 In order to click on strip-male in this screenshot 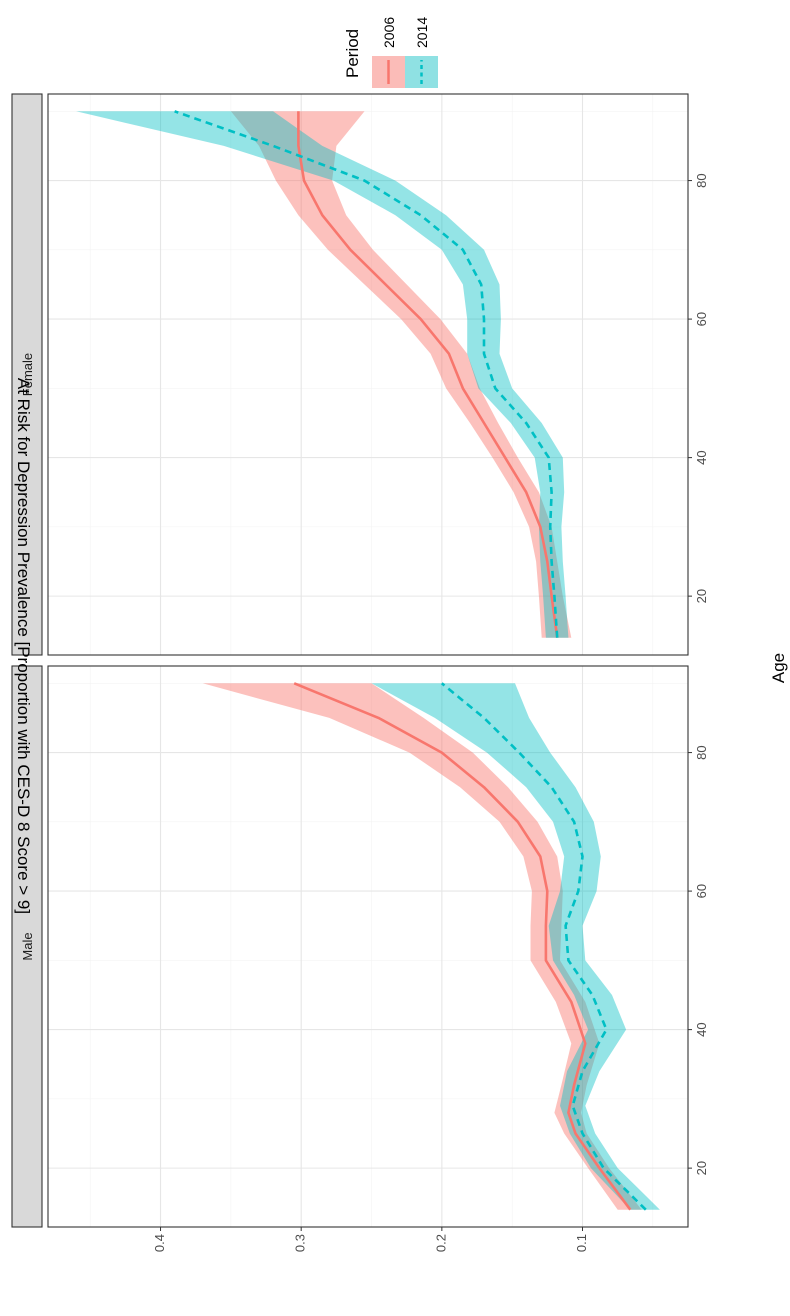, I will do `click(27, 946)`.